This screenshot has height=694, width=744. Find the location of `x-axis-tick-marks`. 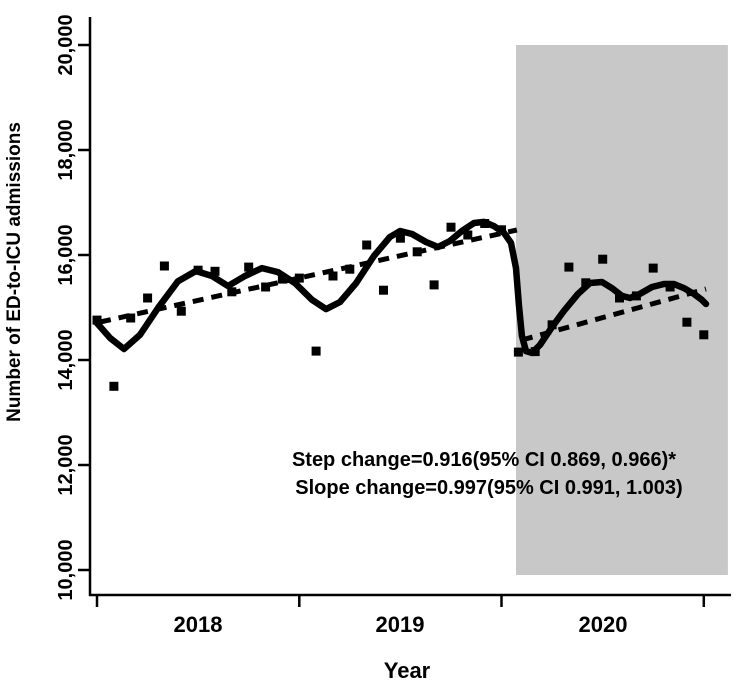

x-axis-tick-marks is located at coordinates (400, 601).